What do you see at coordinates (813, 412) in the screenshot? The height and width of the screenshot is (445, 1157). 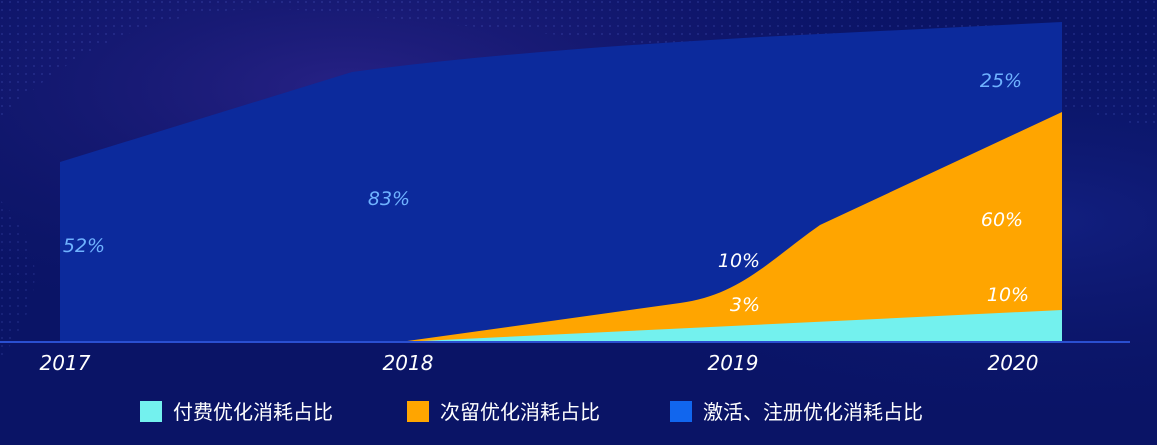 I see `legend-label-2: 激活、注册优化消耗占比` at bounding box center [813, 412].